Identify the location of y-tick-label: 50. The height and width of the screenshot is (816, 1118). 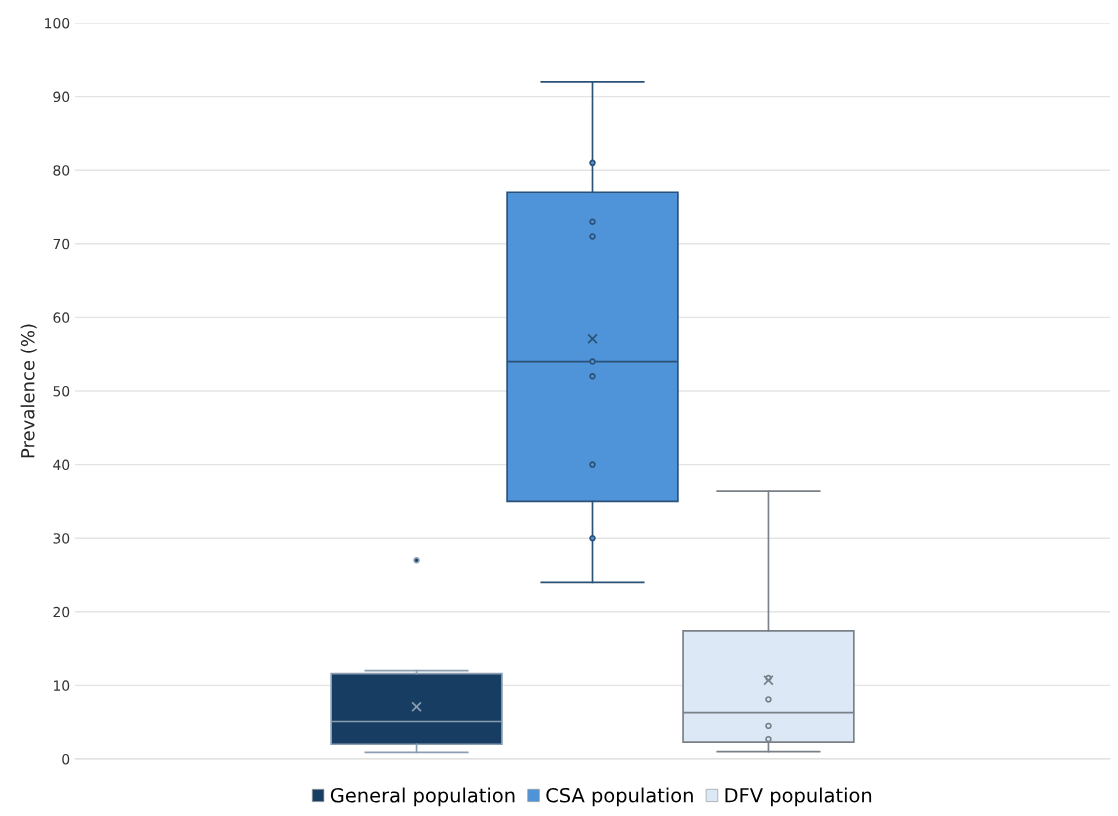
(61, 391).